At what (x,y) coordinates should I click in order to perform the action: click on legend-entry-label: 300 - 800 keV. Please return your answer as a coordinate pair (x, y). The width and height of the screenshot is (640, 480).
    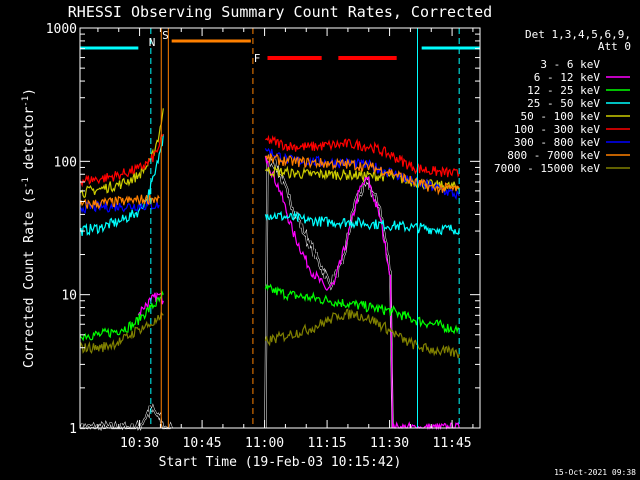
    Looking at the image, I should click on (557, 142).